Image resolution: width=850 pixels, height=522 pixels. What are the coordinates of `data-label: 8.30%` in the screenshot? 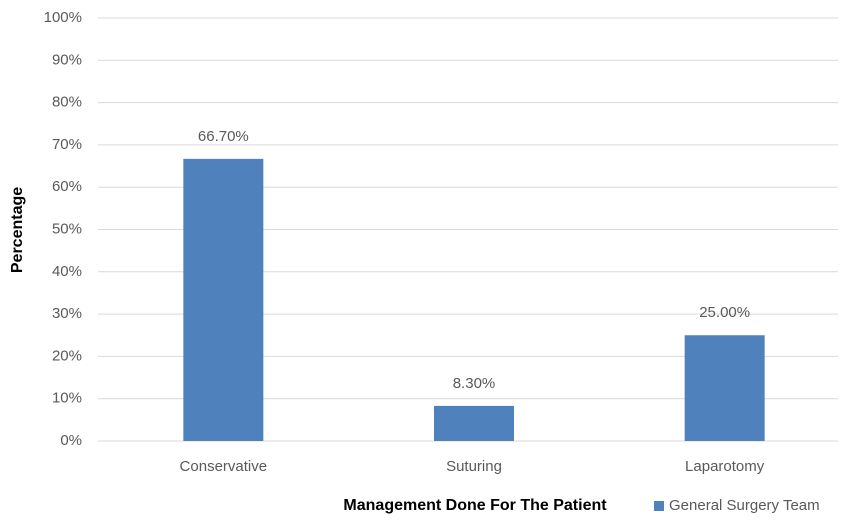 It's located at (474, 383).